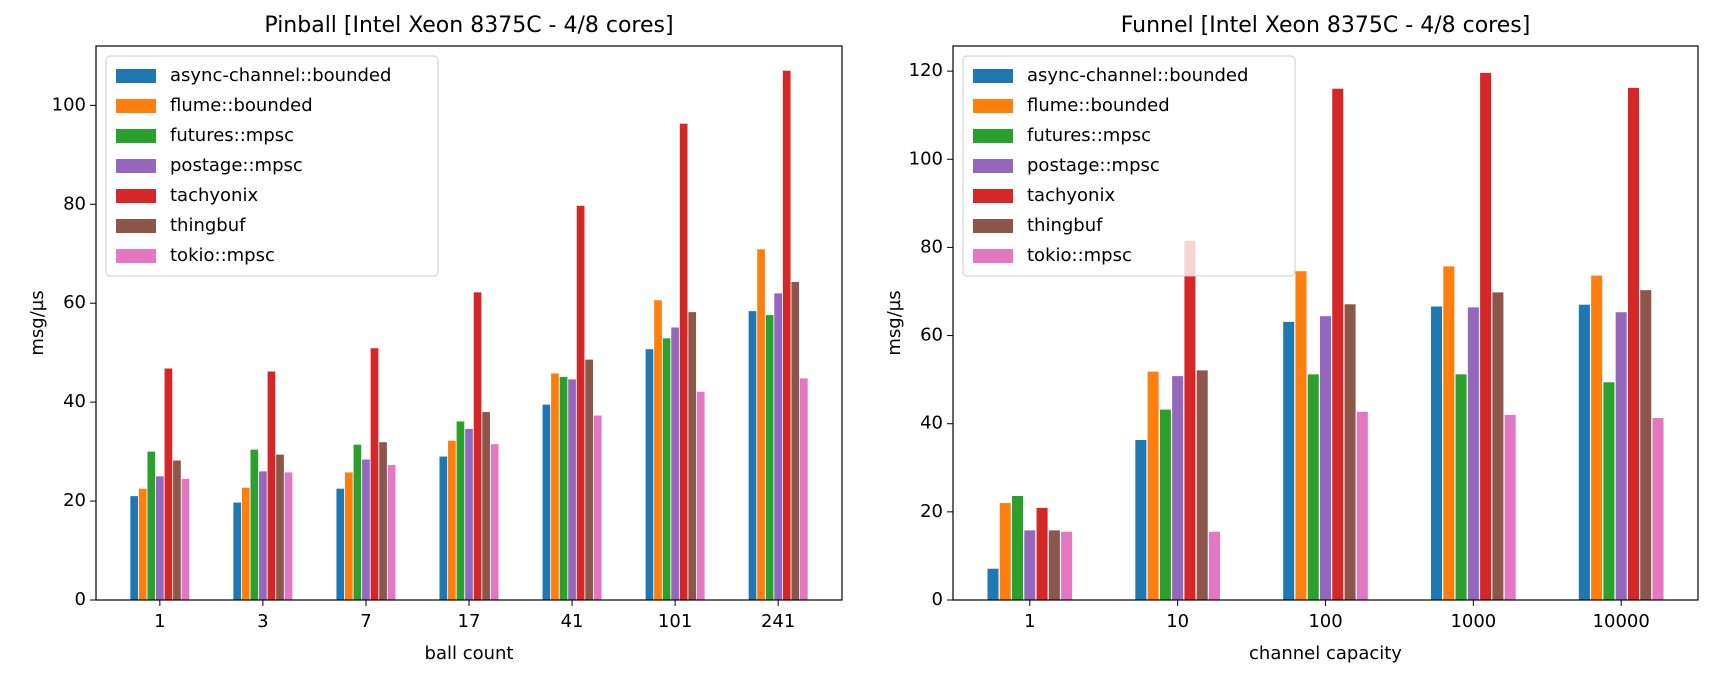  Describe the element at coordinates (1177, 621) in the screenshot. I see `x-tick-label: 10` at that location.